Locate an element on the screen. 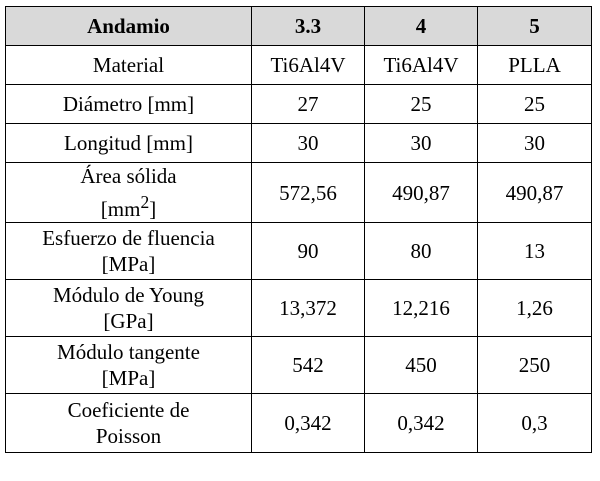 The image size is (600, 481). cell-value: 13,372 is located at coordinates (308, 308).